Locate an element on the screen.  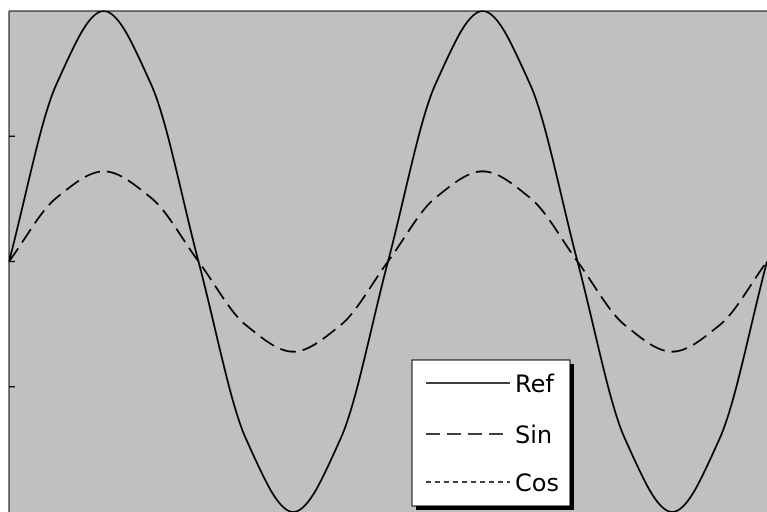
legend-label-sin: Sin is located at coordinates (533, 435).